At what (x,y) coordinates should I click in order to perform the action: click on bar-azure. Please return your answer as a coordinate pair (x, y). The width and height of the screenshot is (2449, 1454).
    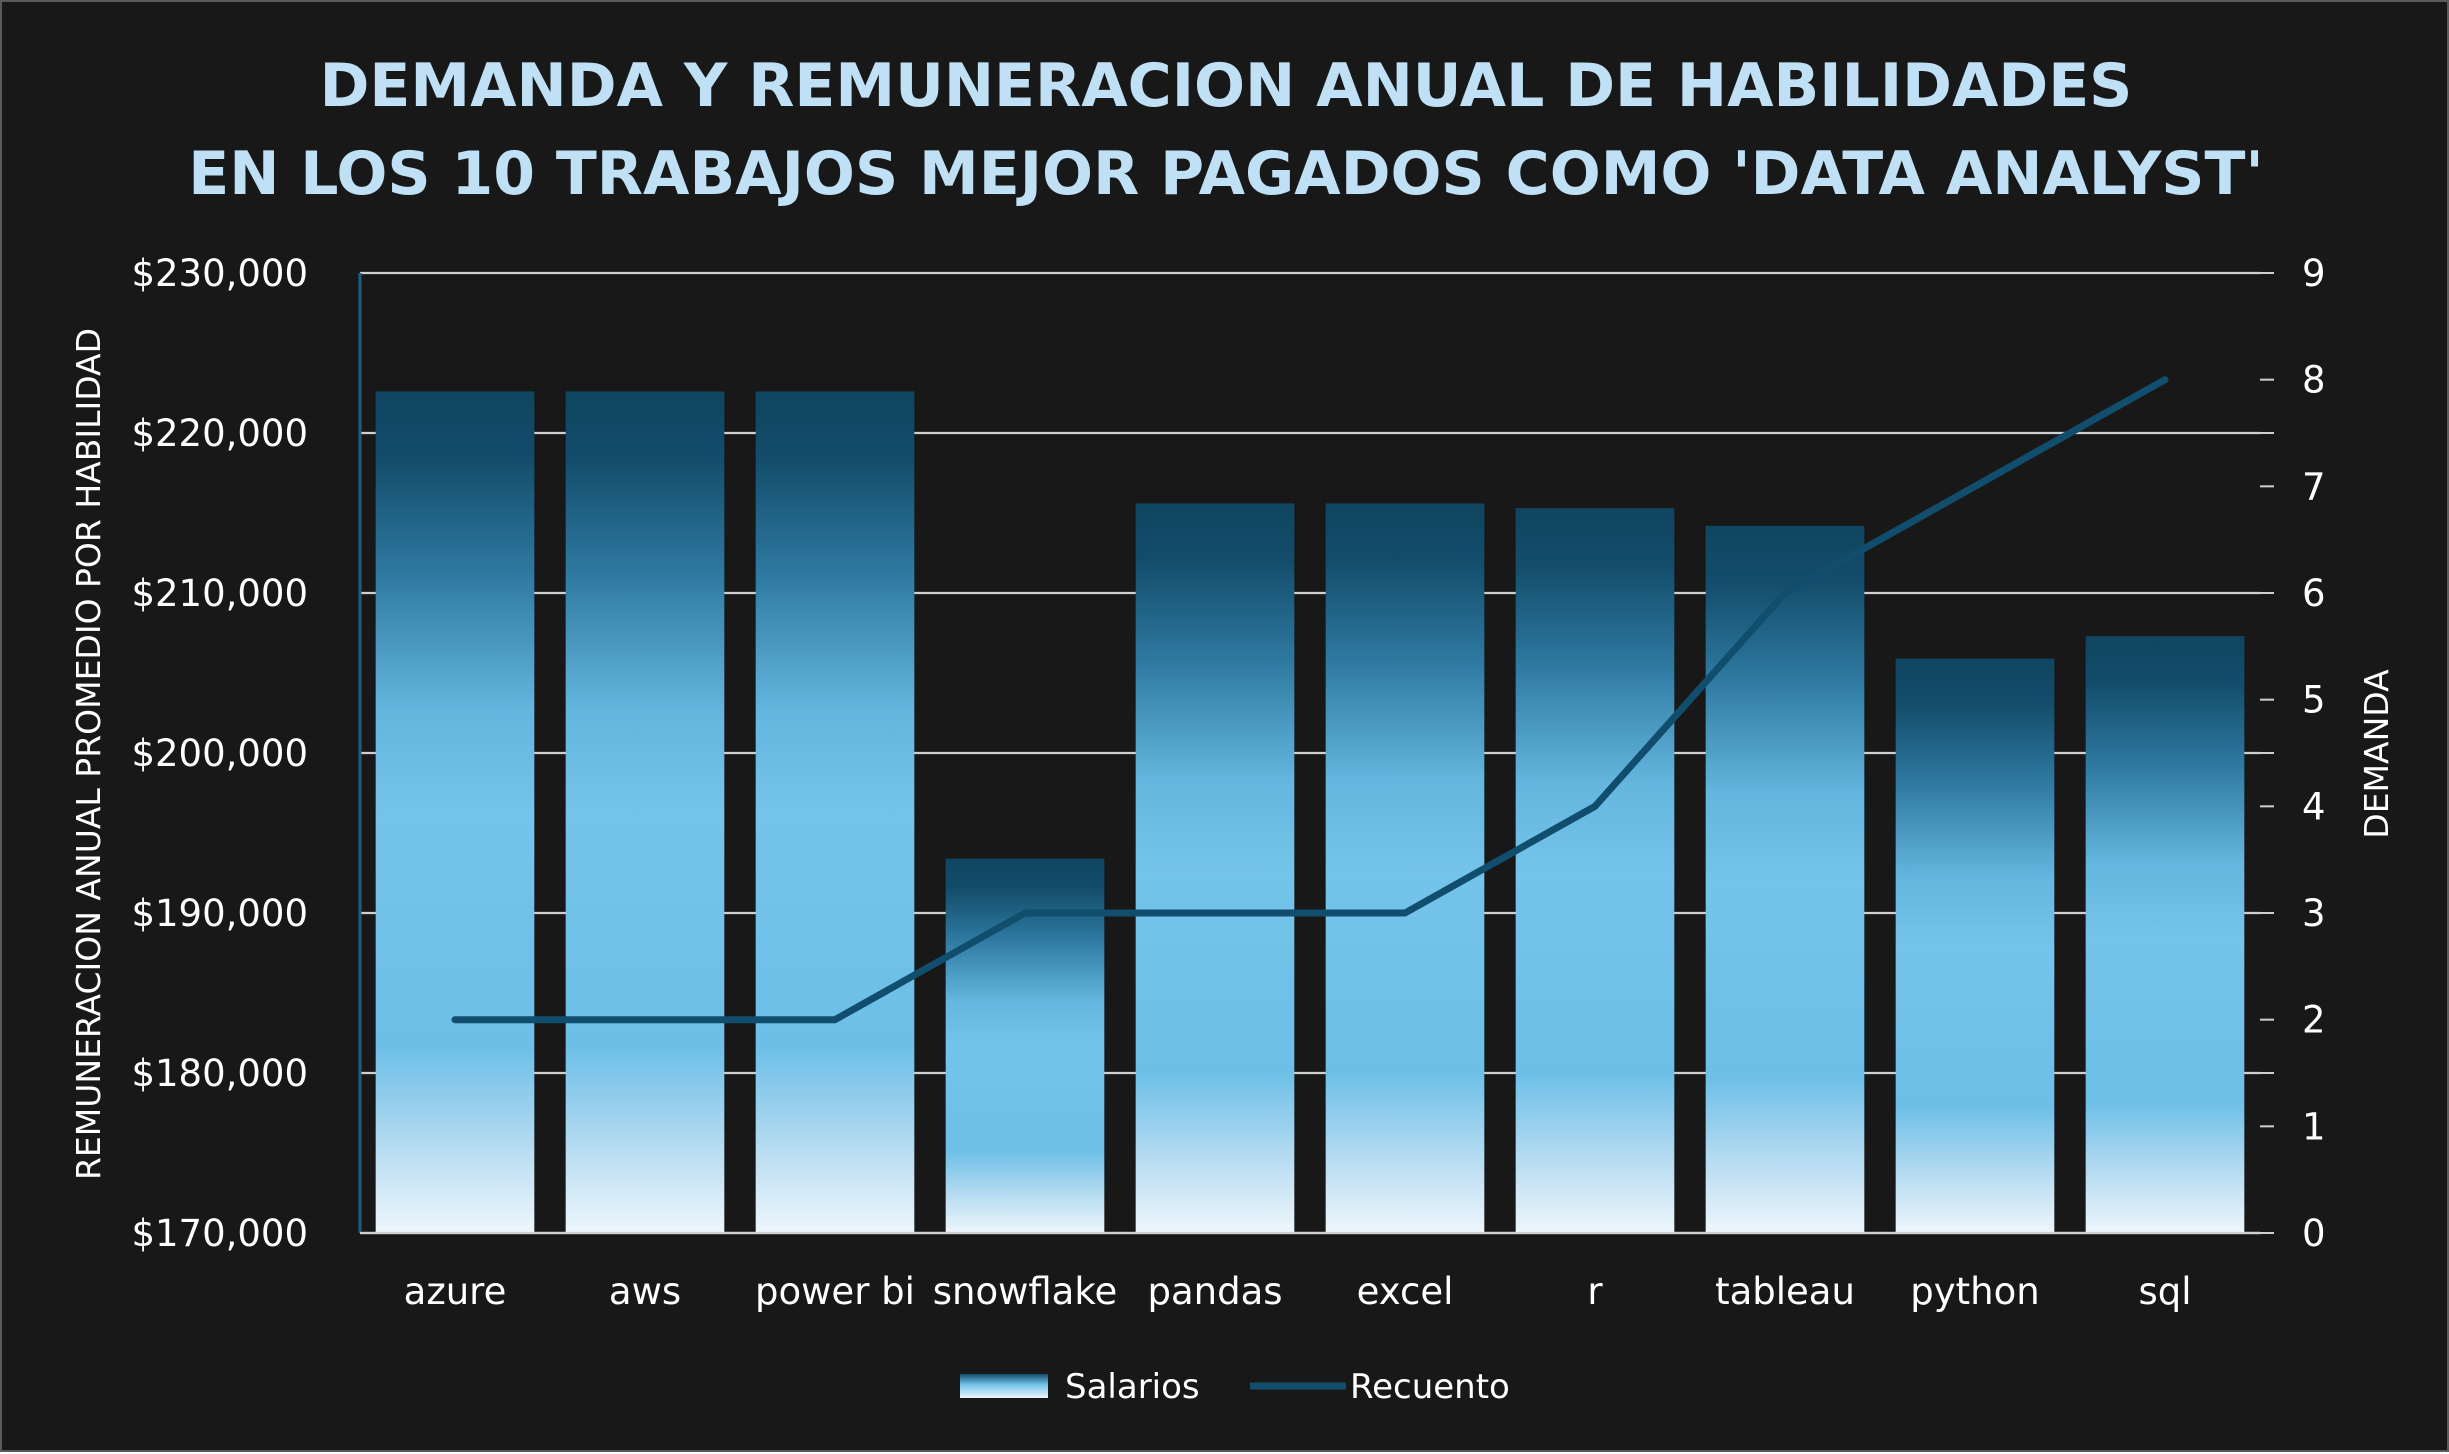
    Looking at the image, I should click on (455, 812).